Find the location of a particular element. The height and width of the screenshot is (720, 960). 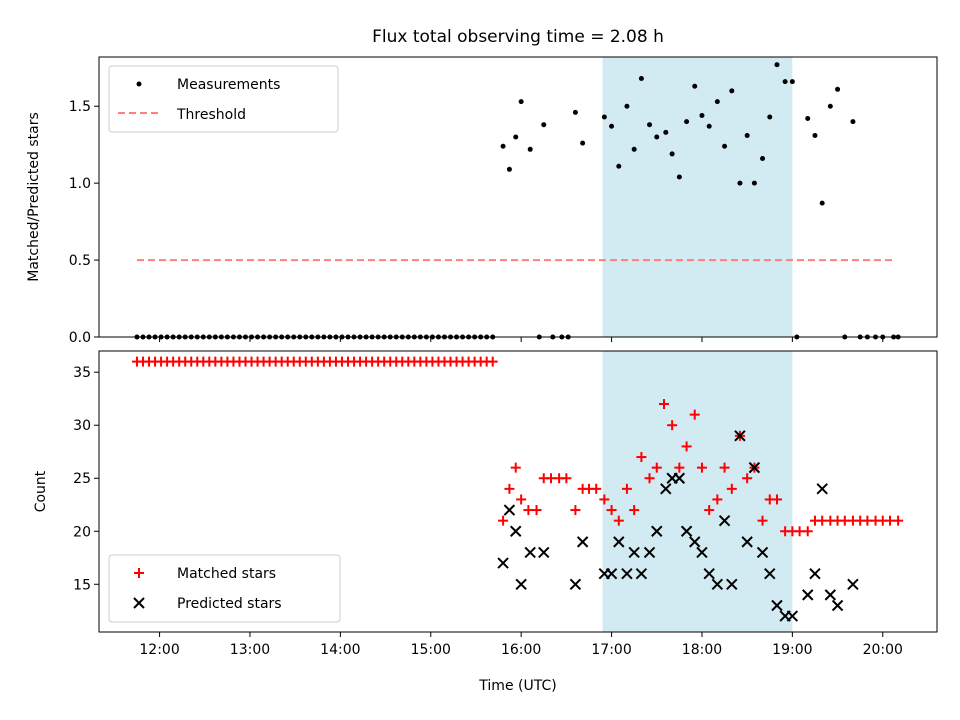

x-tick-label: 19:00 is located at coordinates (792, 650).